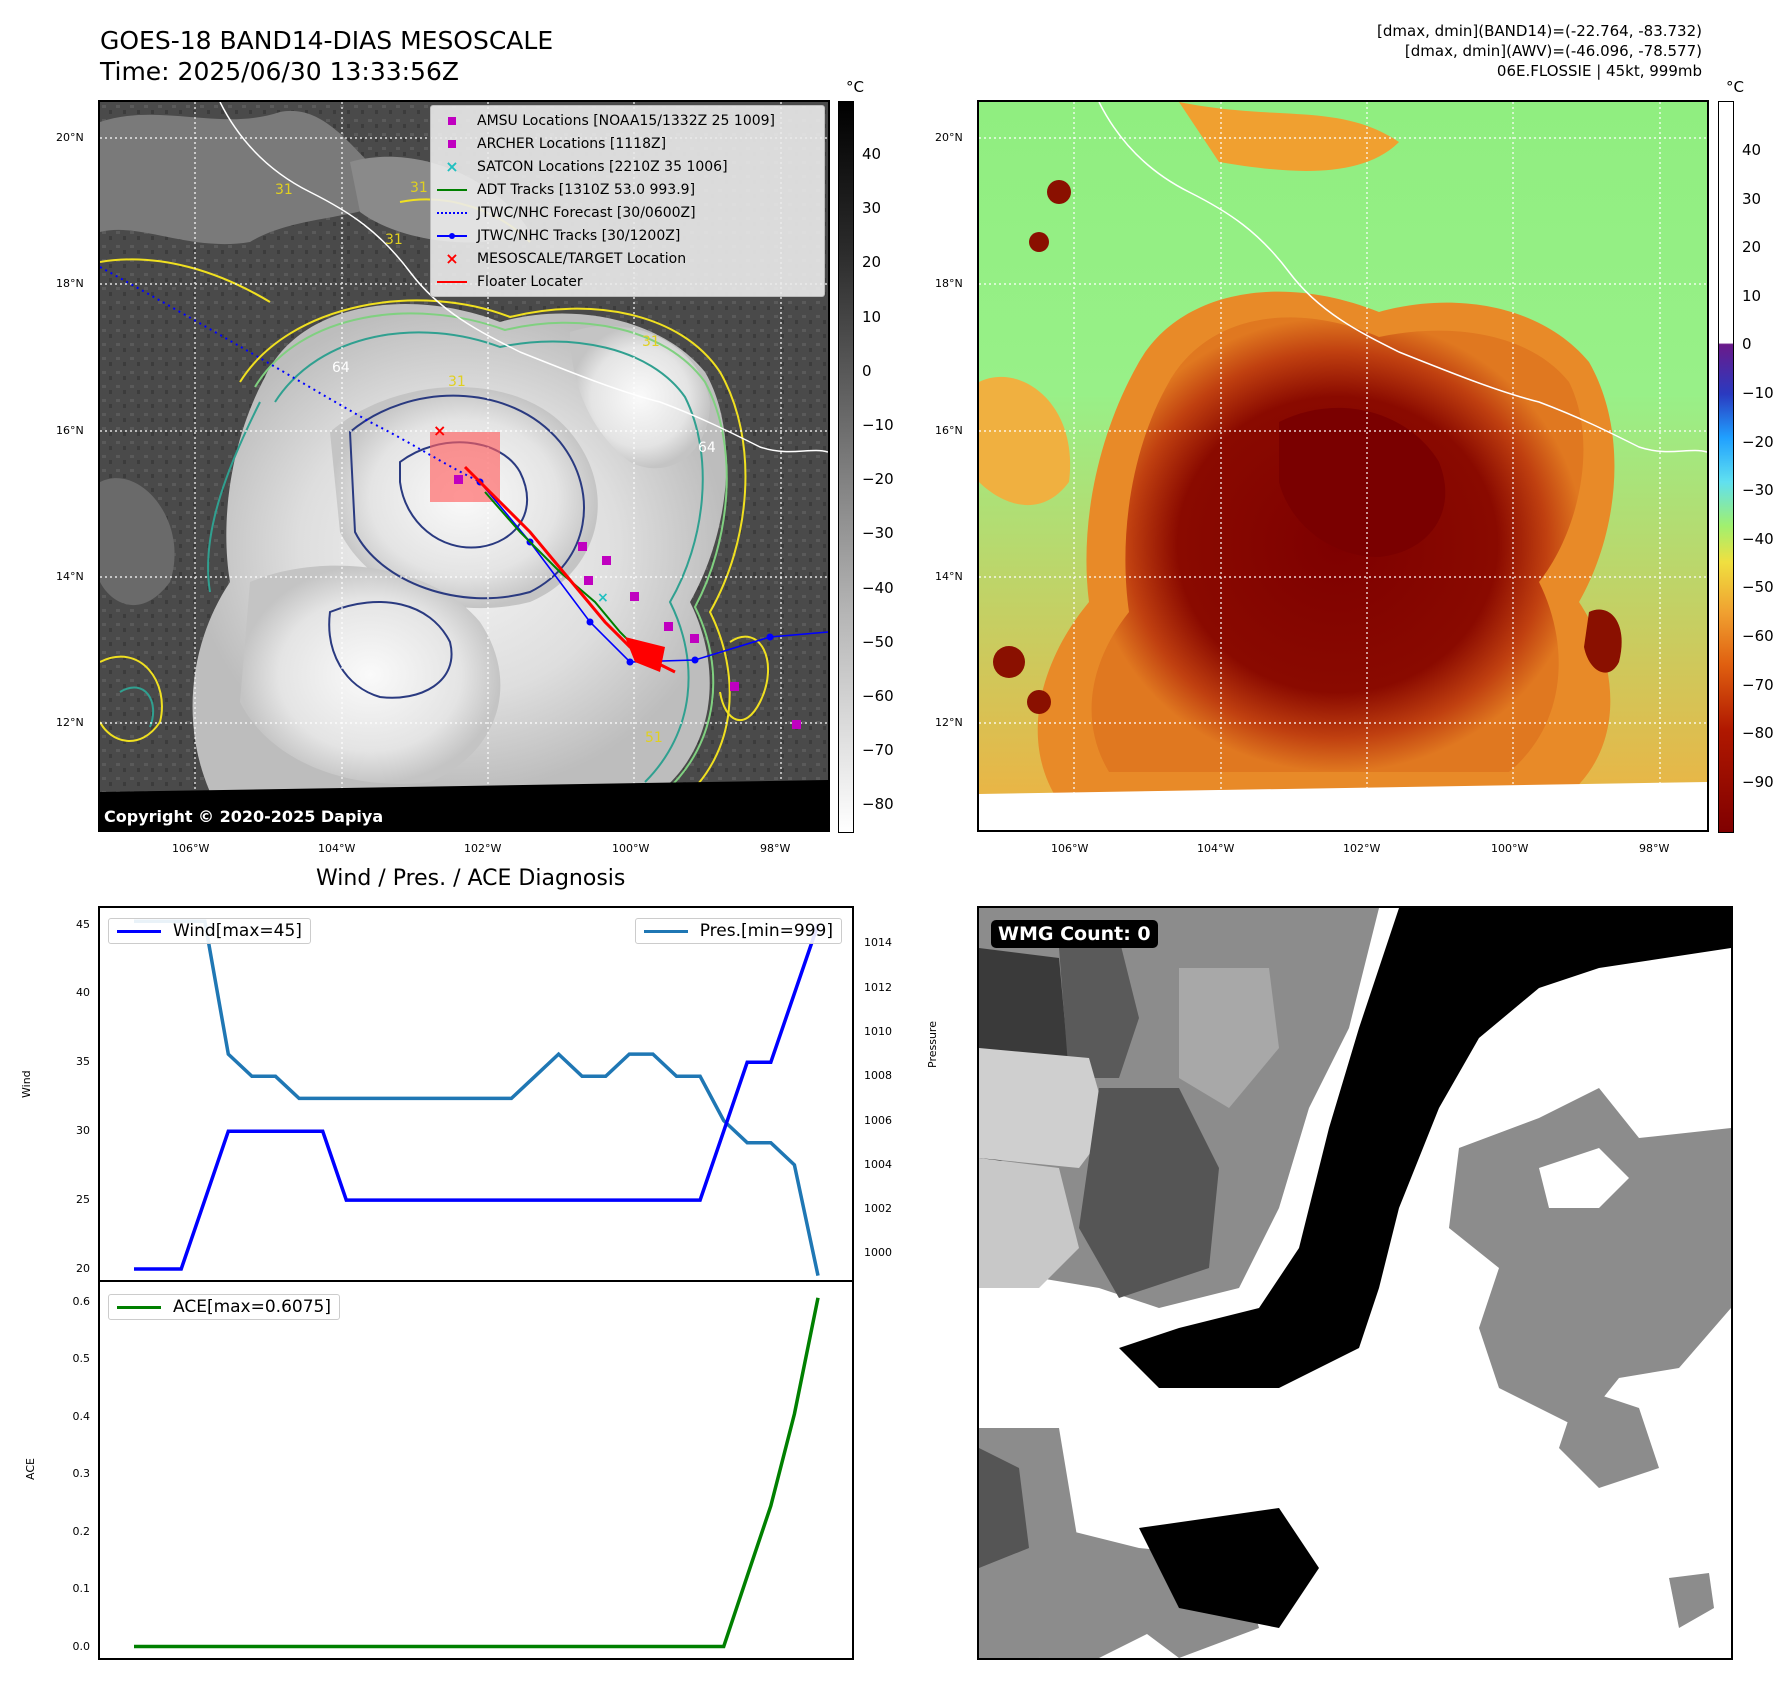 This screenshot has height=1690, width=1792. What do you see at coordinates (878, 1253) in the screenshot?
I see `pressure-tick-label: 1000` at bounding box center [878, 1253].